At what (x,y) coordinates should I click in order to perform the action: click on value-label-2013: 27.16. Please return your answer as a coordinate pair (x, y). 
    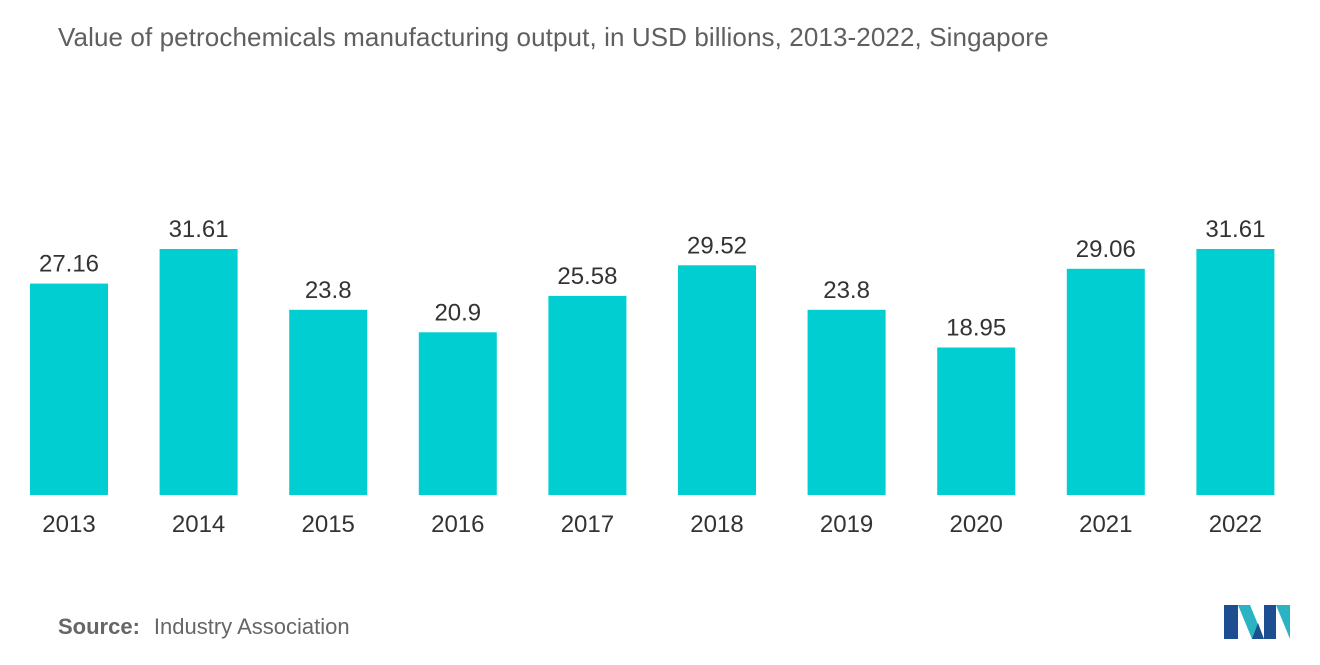
    Looking at the image, I should click on (69, 264).